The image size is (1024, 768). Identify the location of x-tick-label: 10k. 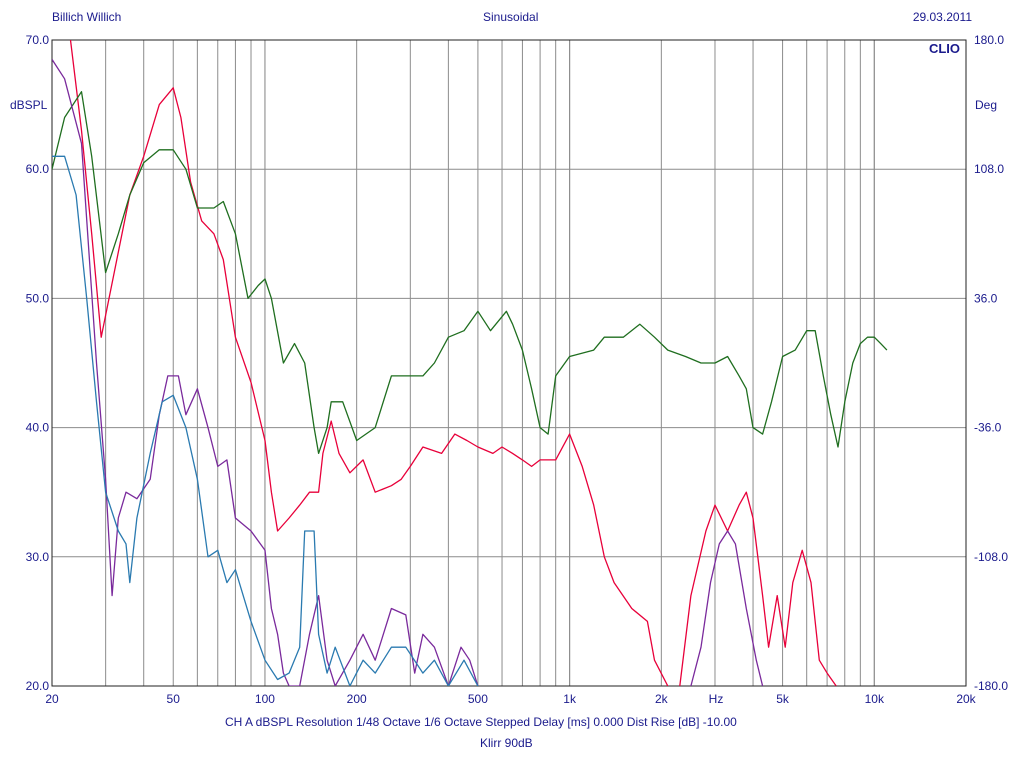
(875, 699).